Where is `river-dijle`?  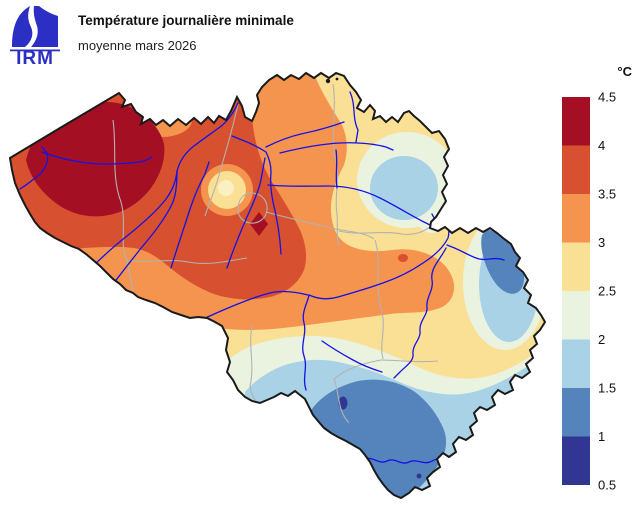 river-dijle is located at coordinates (273, 203).